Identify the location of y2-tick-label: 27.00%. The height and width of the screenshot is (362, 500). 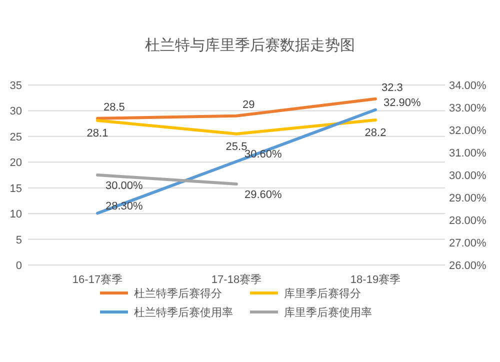
(468, 244).